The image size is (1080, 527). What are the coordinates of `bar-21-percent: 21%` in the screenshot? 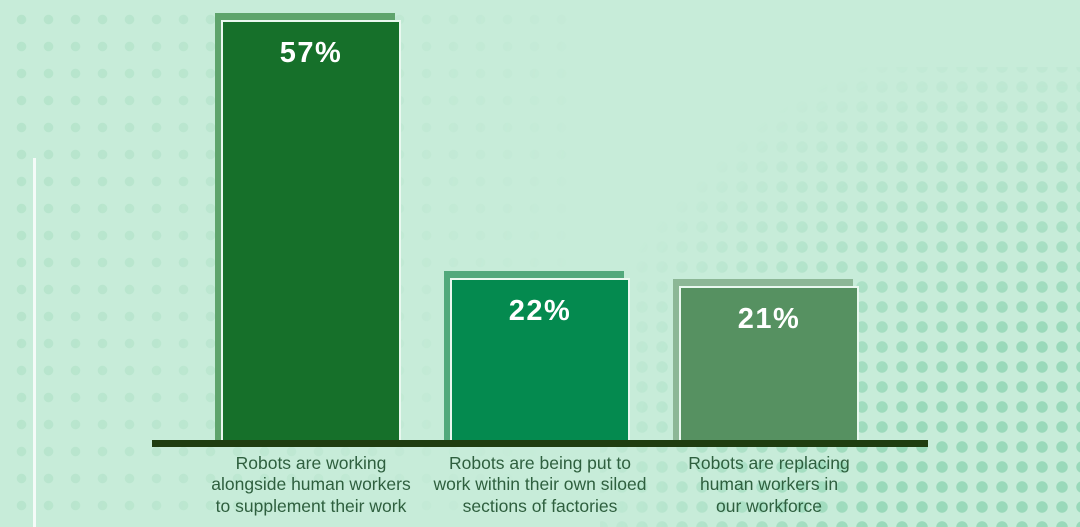 It's located at (769, 363).